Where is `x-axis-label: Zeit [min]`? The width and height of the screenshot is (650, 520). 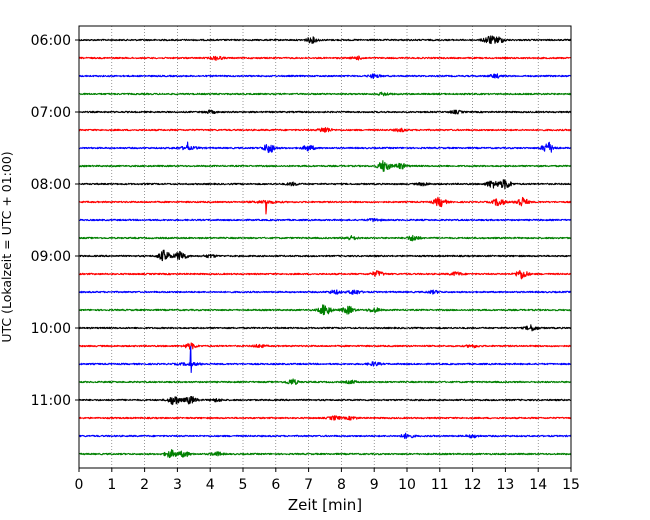
x-axis-label: Zeit [min] is located at coordinates (325, 505).